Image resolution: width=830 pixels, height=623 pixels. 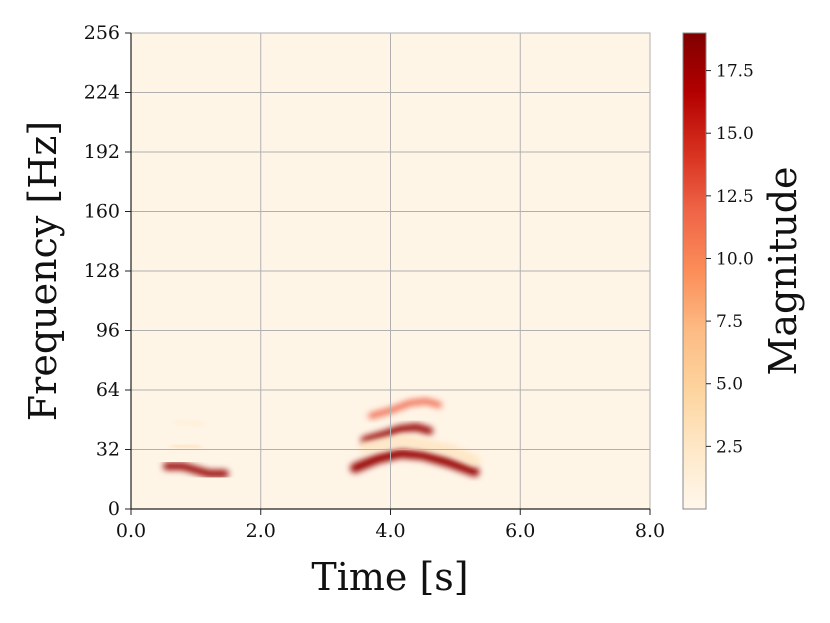 I want to click on feature-chirp-2-halo, so click(x=420, y=450).